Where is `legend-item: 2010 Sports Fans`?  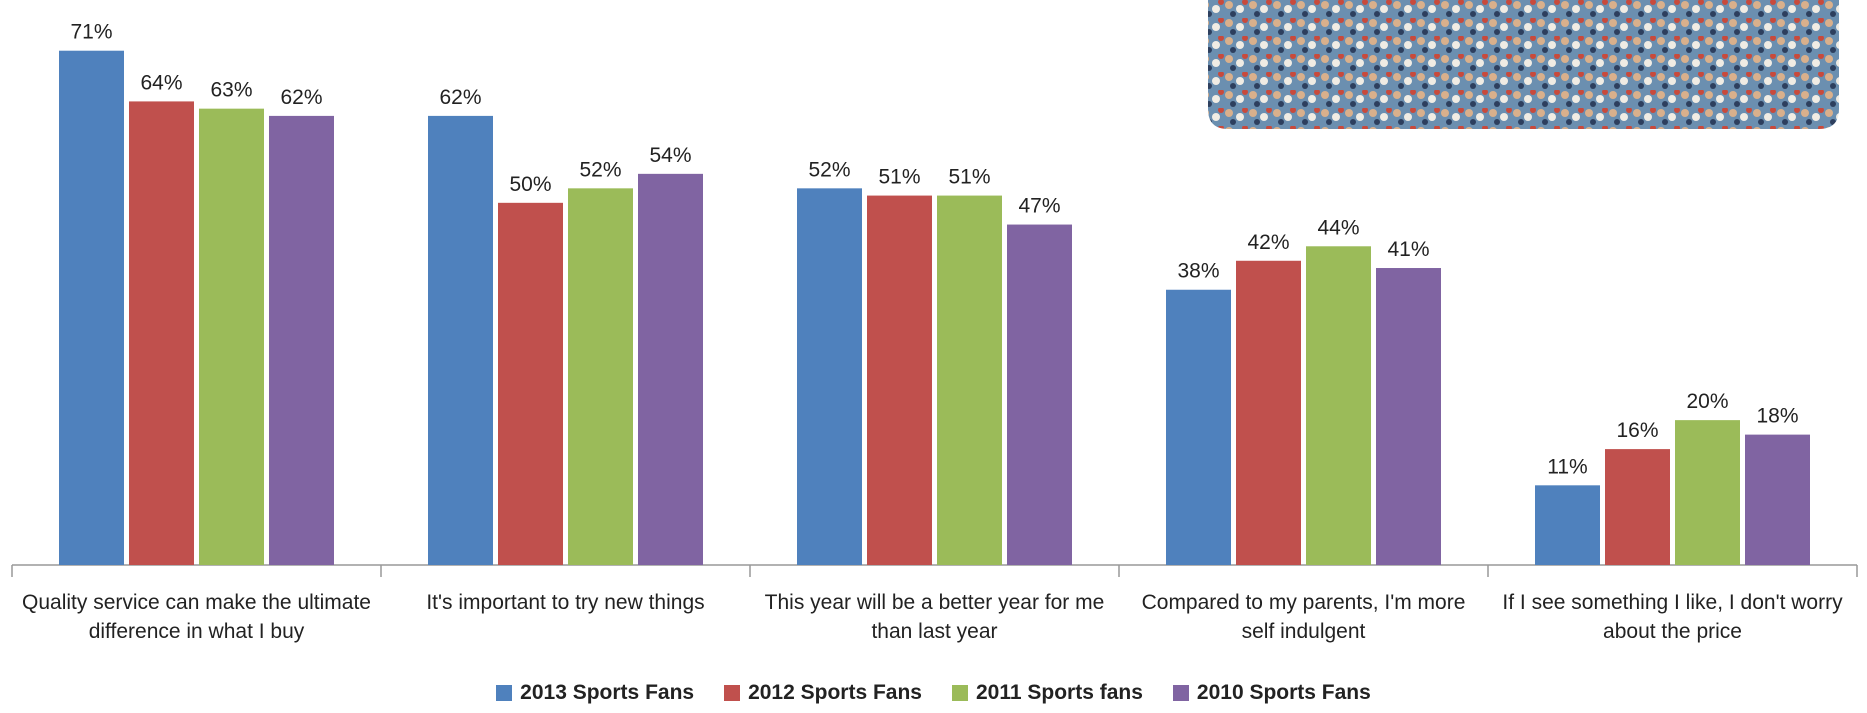 legend-item: 2010 Sports Fans is located at coordinates (1271, 693).